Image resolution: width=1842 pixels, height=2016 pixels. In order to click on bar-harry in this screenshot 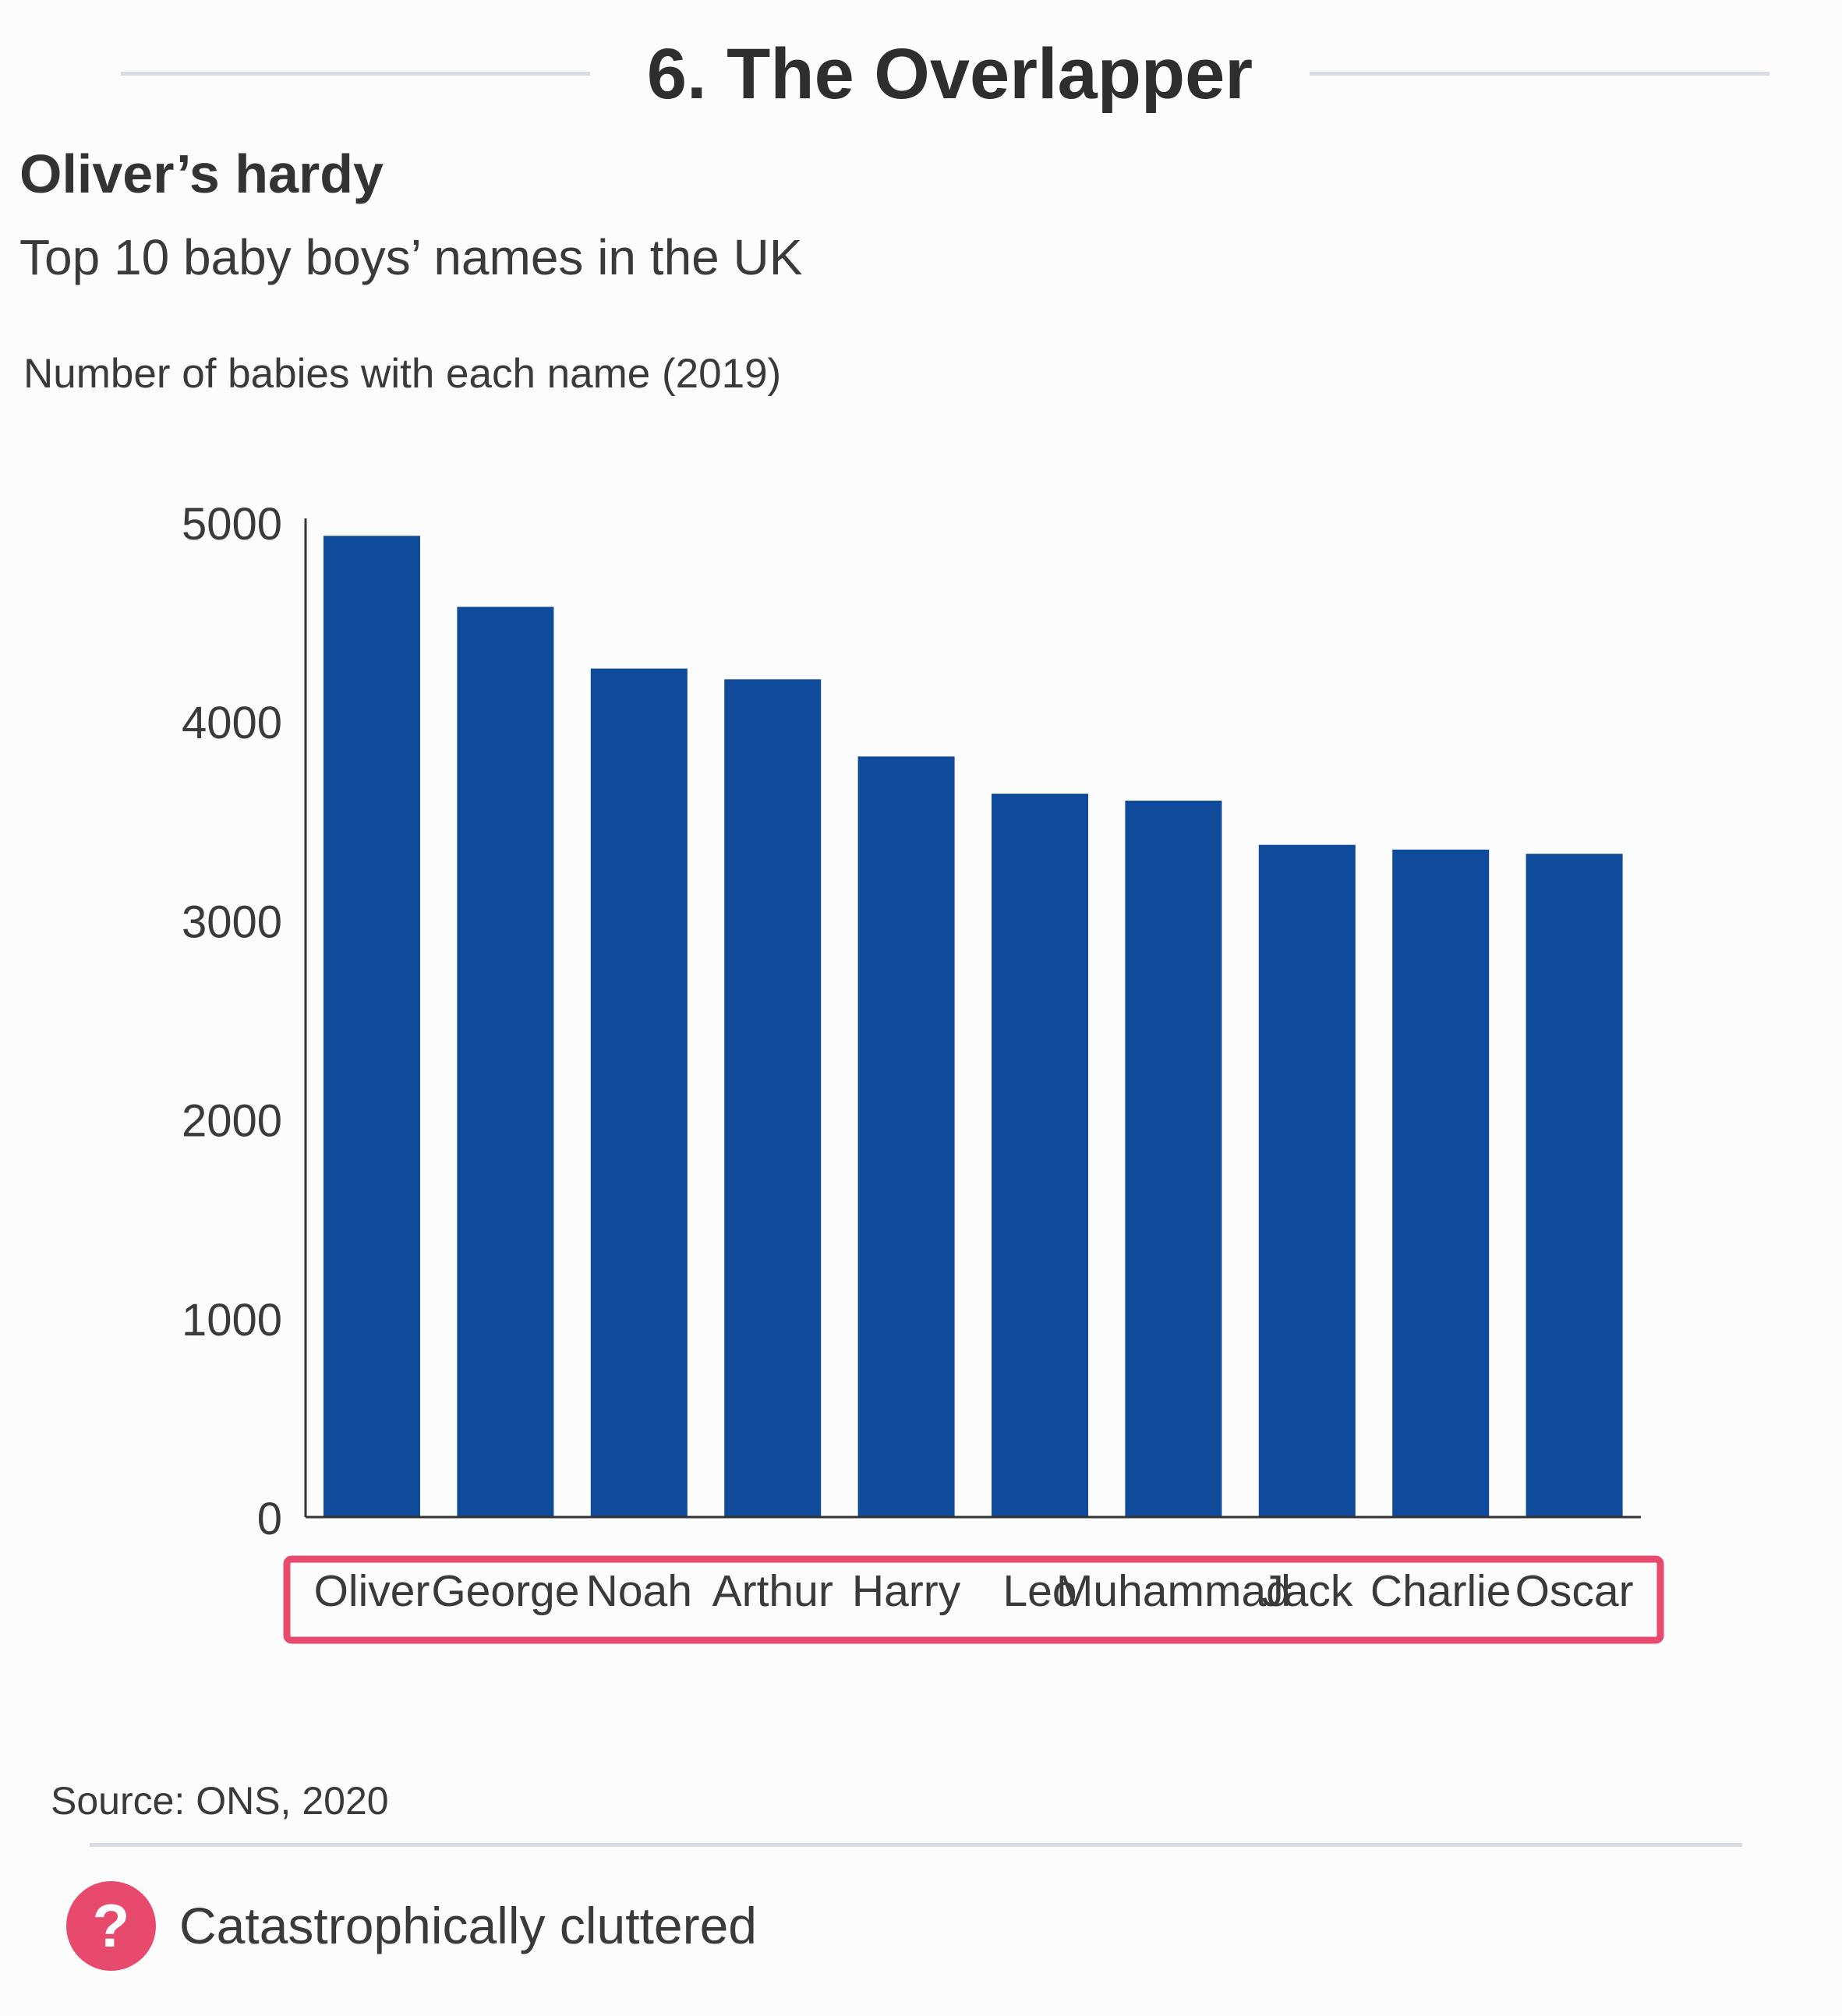, I will do `click(906, 1136)`.